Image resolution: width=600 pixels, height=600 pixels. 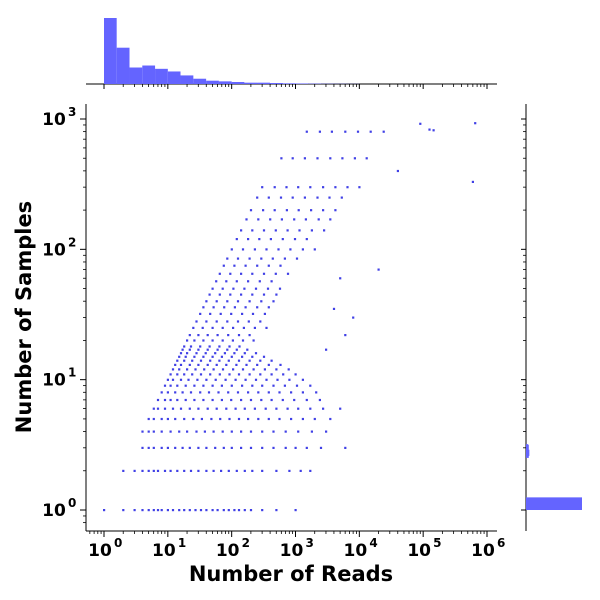 I want to click on right-marginal-histogram, so click(x=551, y=317).